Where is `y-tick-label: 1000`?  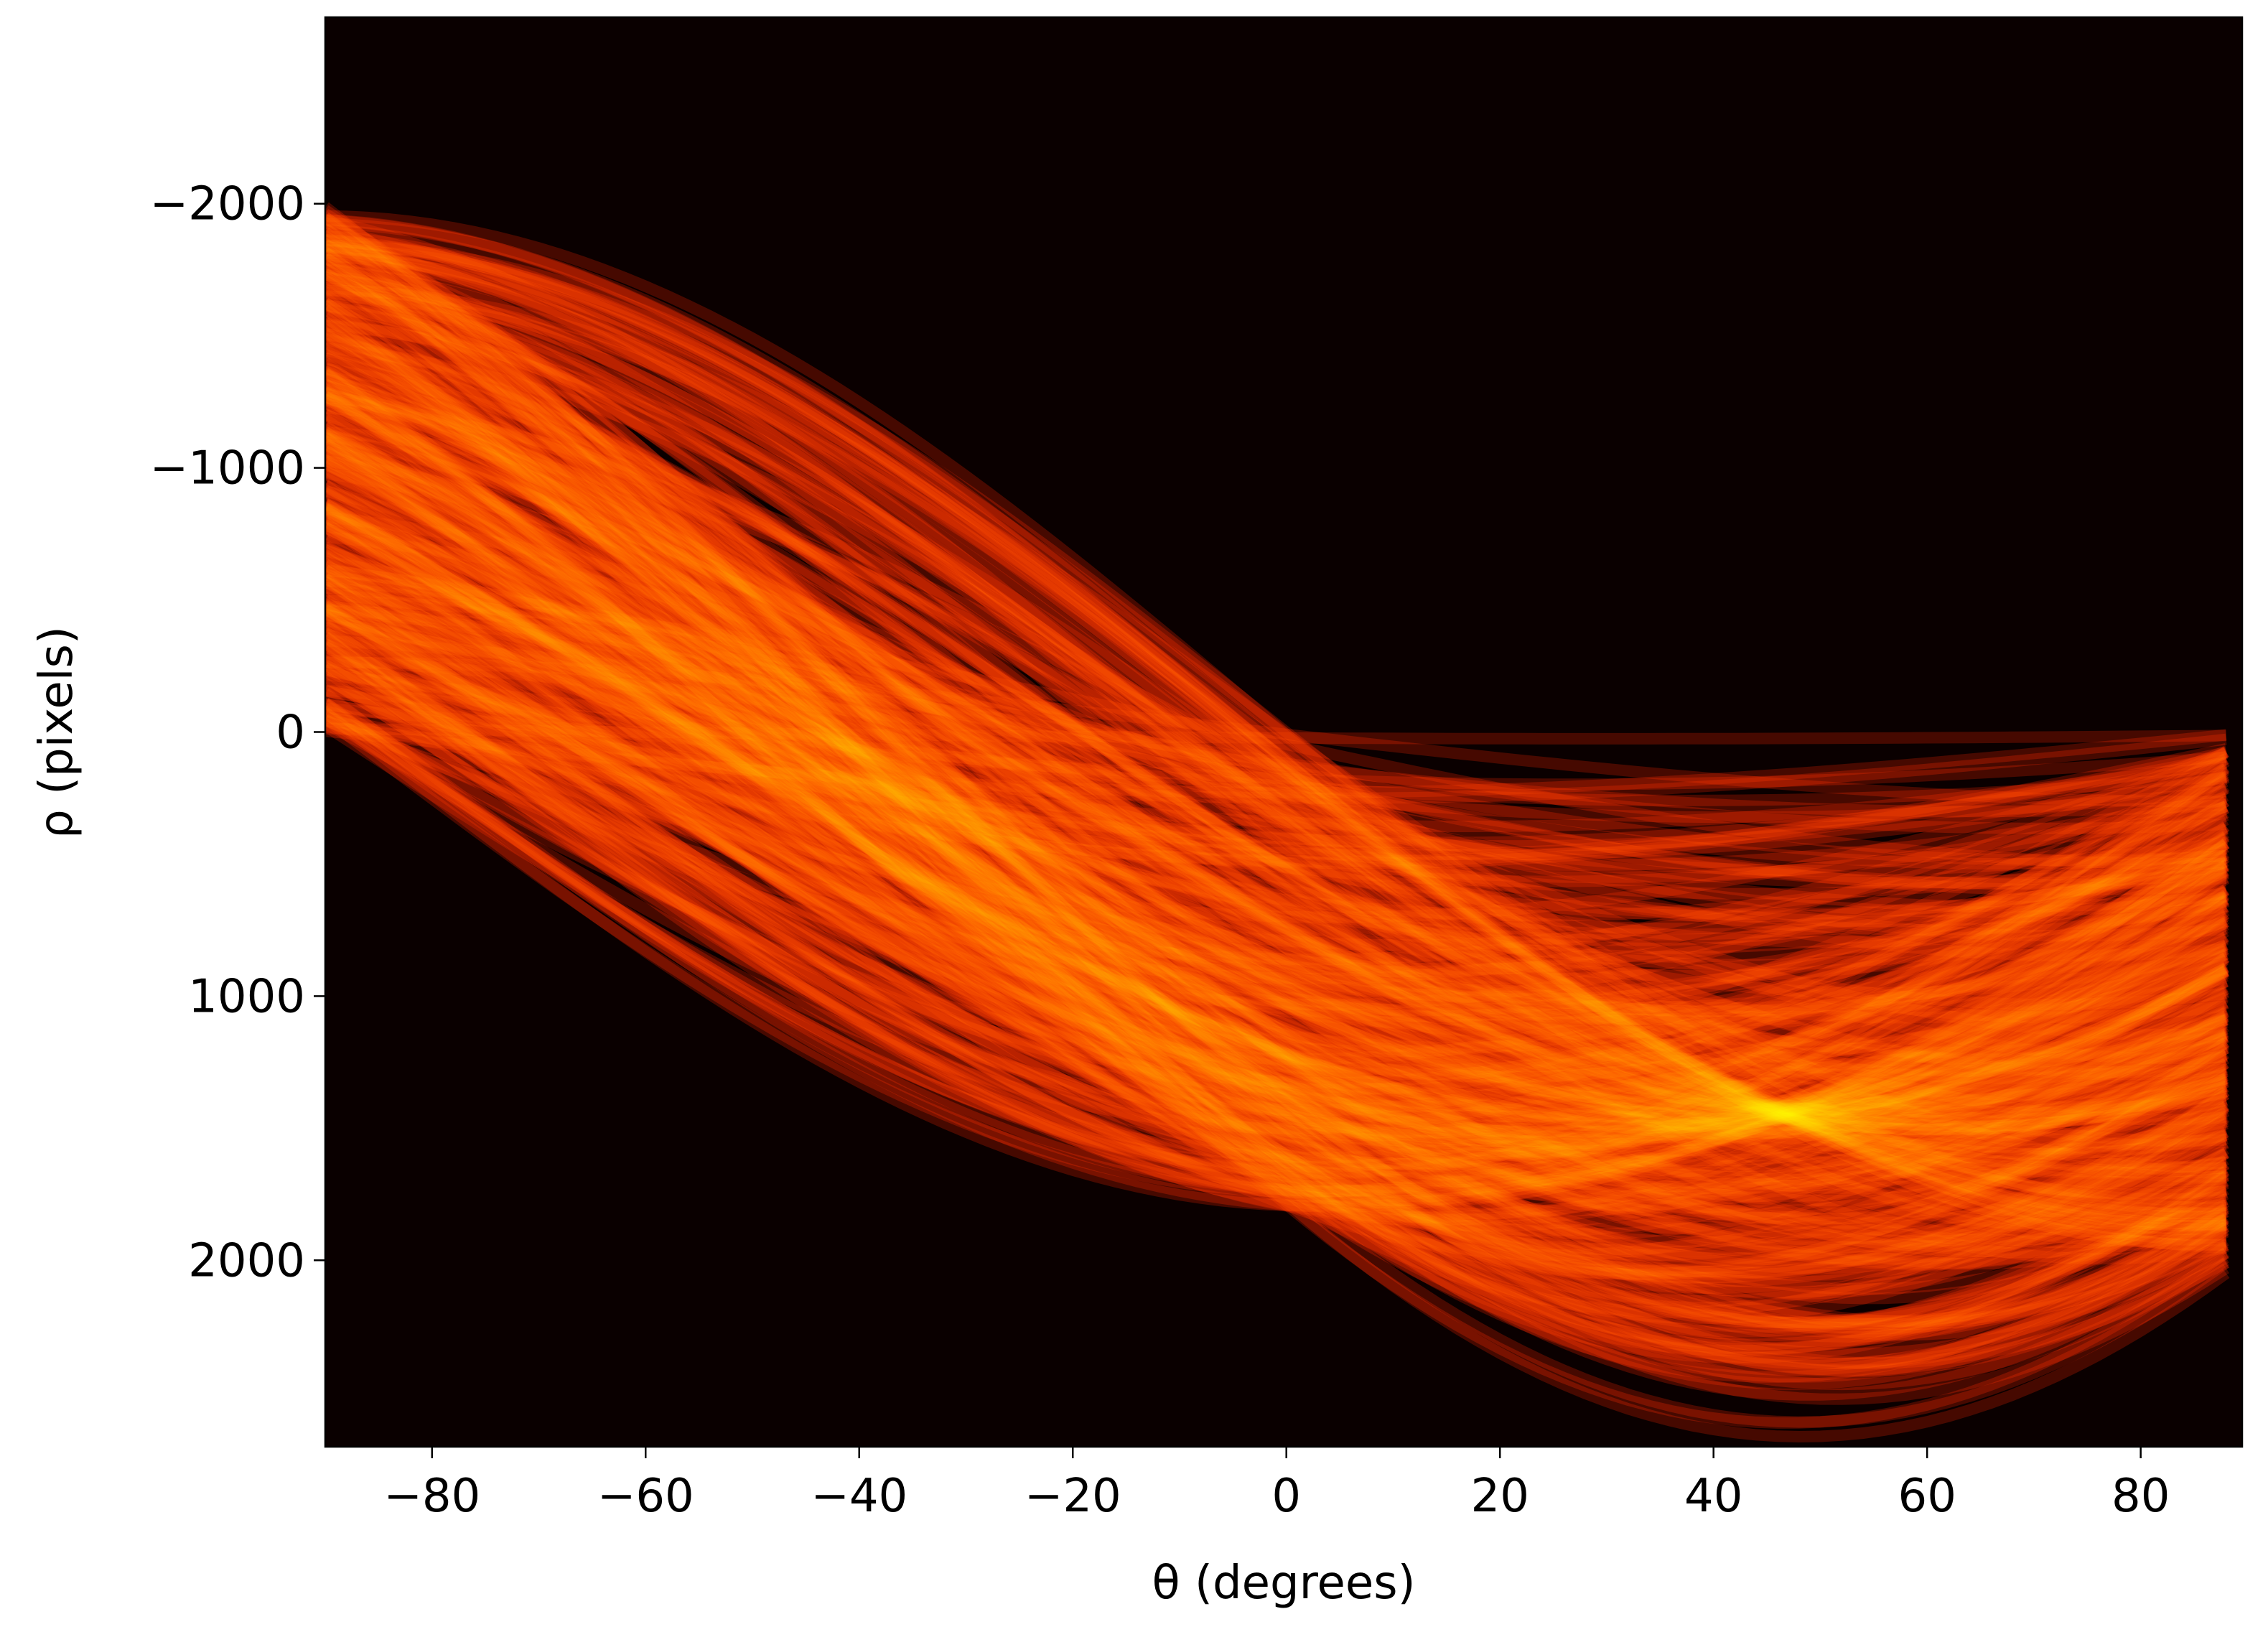
y-tick-label: 1000 is located at coordinates (246, 997).